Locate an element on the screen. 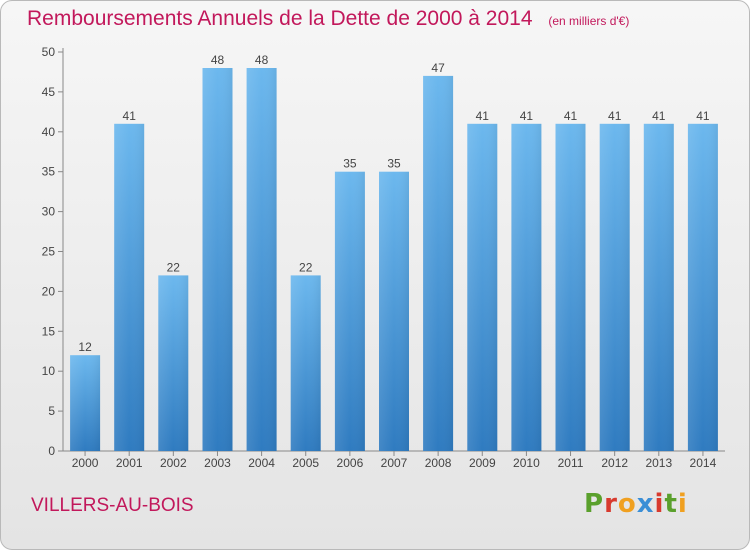  y-tick-label: 40 is located at coordinates (49, 132).